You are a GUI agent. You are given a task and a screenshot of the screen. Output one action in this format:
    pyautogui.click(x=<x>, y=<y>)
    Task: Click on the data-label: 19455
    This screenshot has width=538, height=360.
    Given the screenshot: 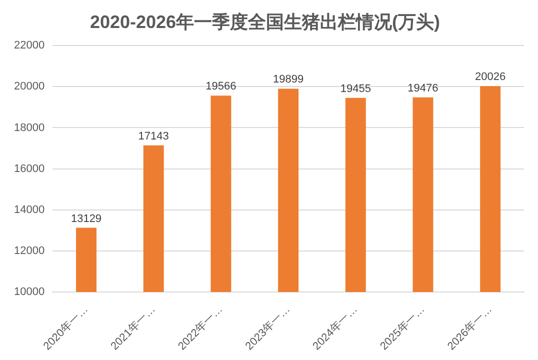 What is the action you would take?
    pyautogui.click(x=355, y=88)
    